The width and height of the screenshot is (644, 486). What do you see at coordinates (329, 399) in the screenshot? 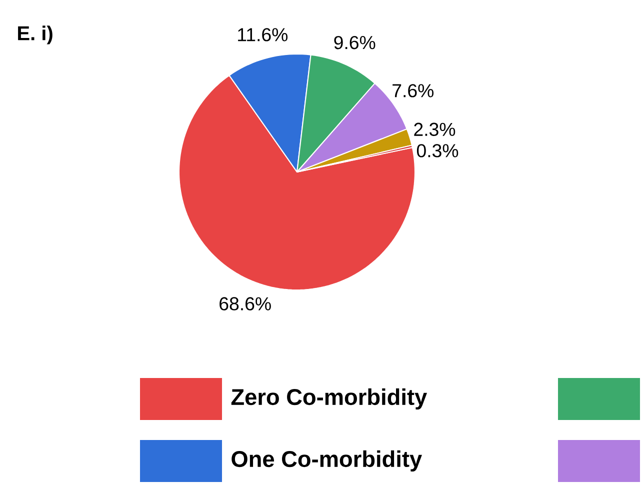
I see `legend-label: Zero Co-morbidity` at bounding box center [329, 399].